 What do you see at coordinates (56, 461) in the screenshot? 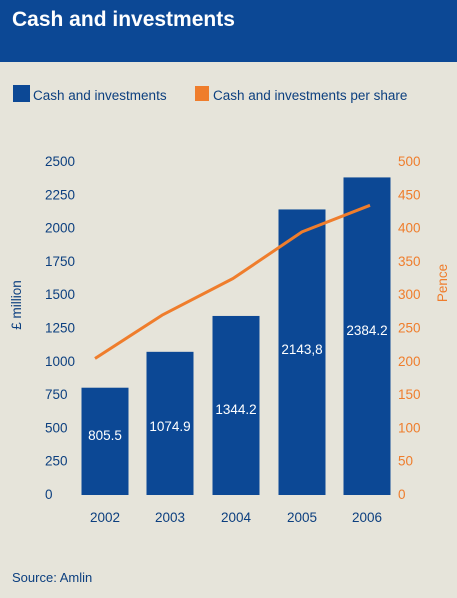
I see `y-tick-label-left: 250` at bounding box center [56, 461].